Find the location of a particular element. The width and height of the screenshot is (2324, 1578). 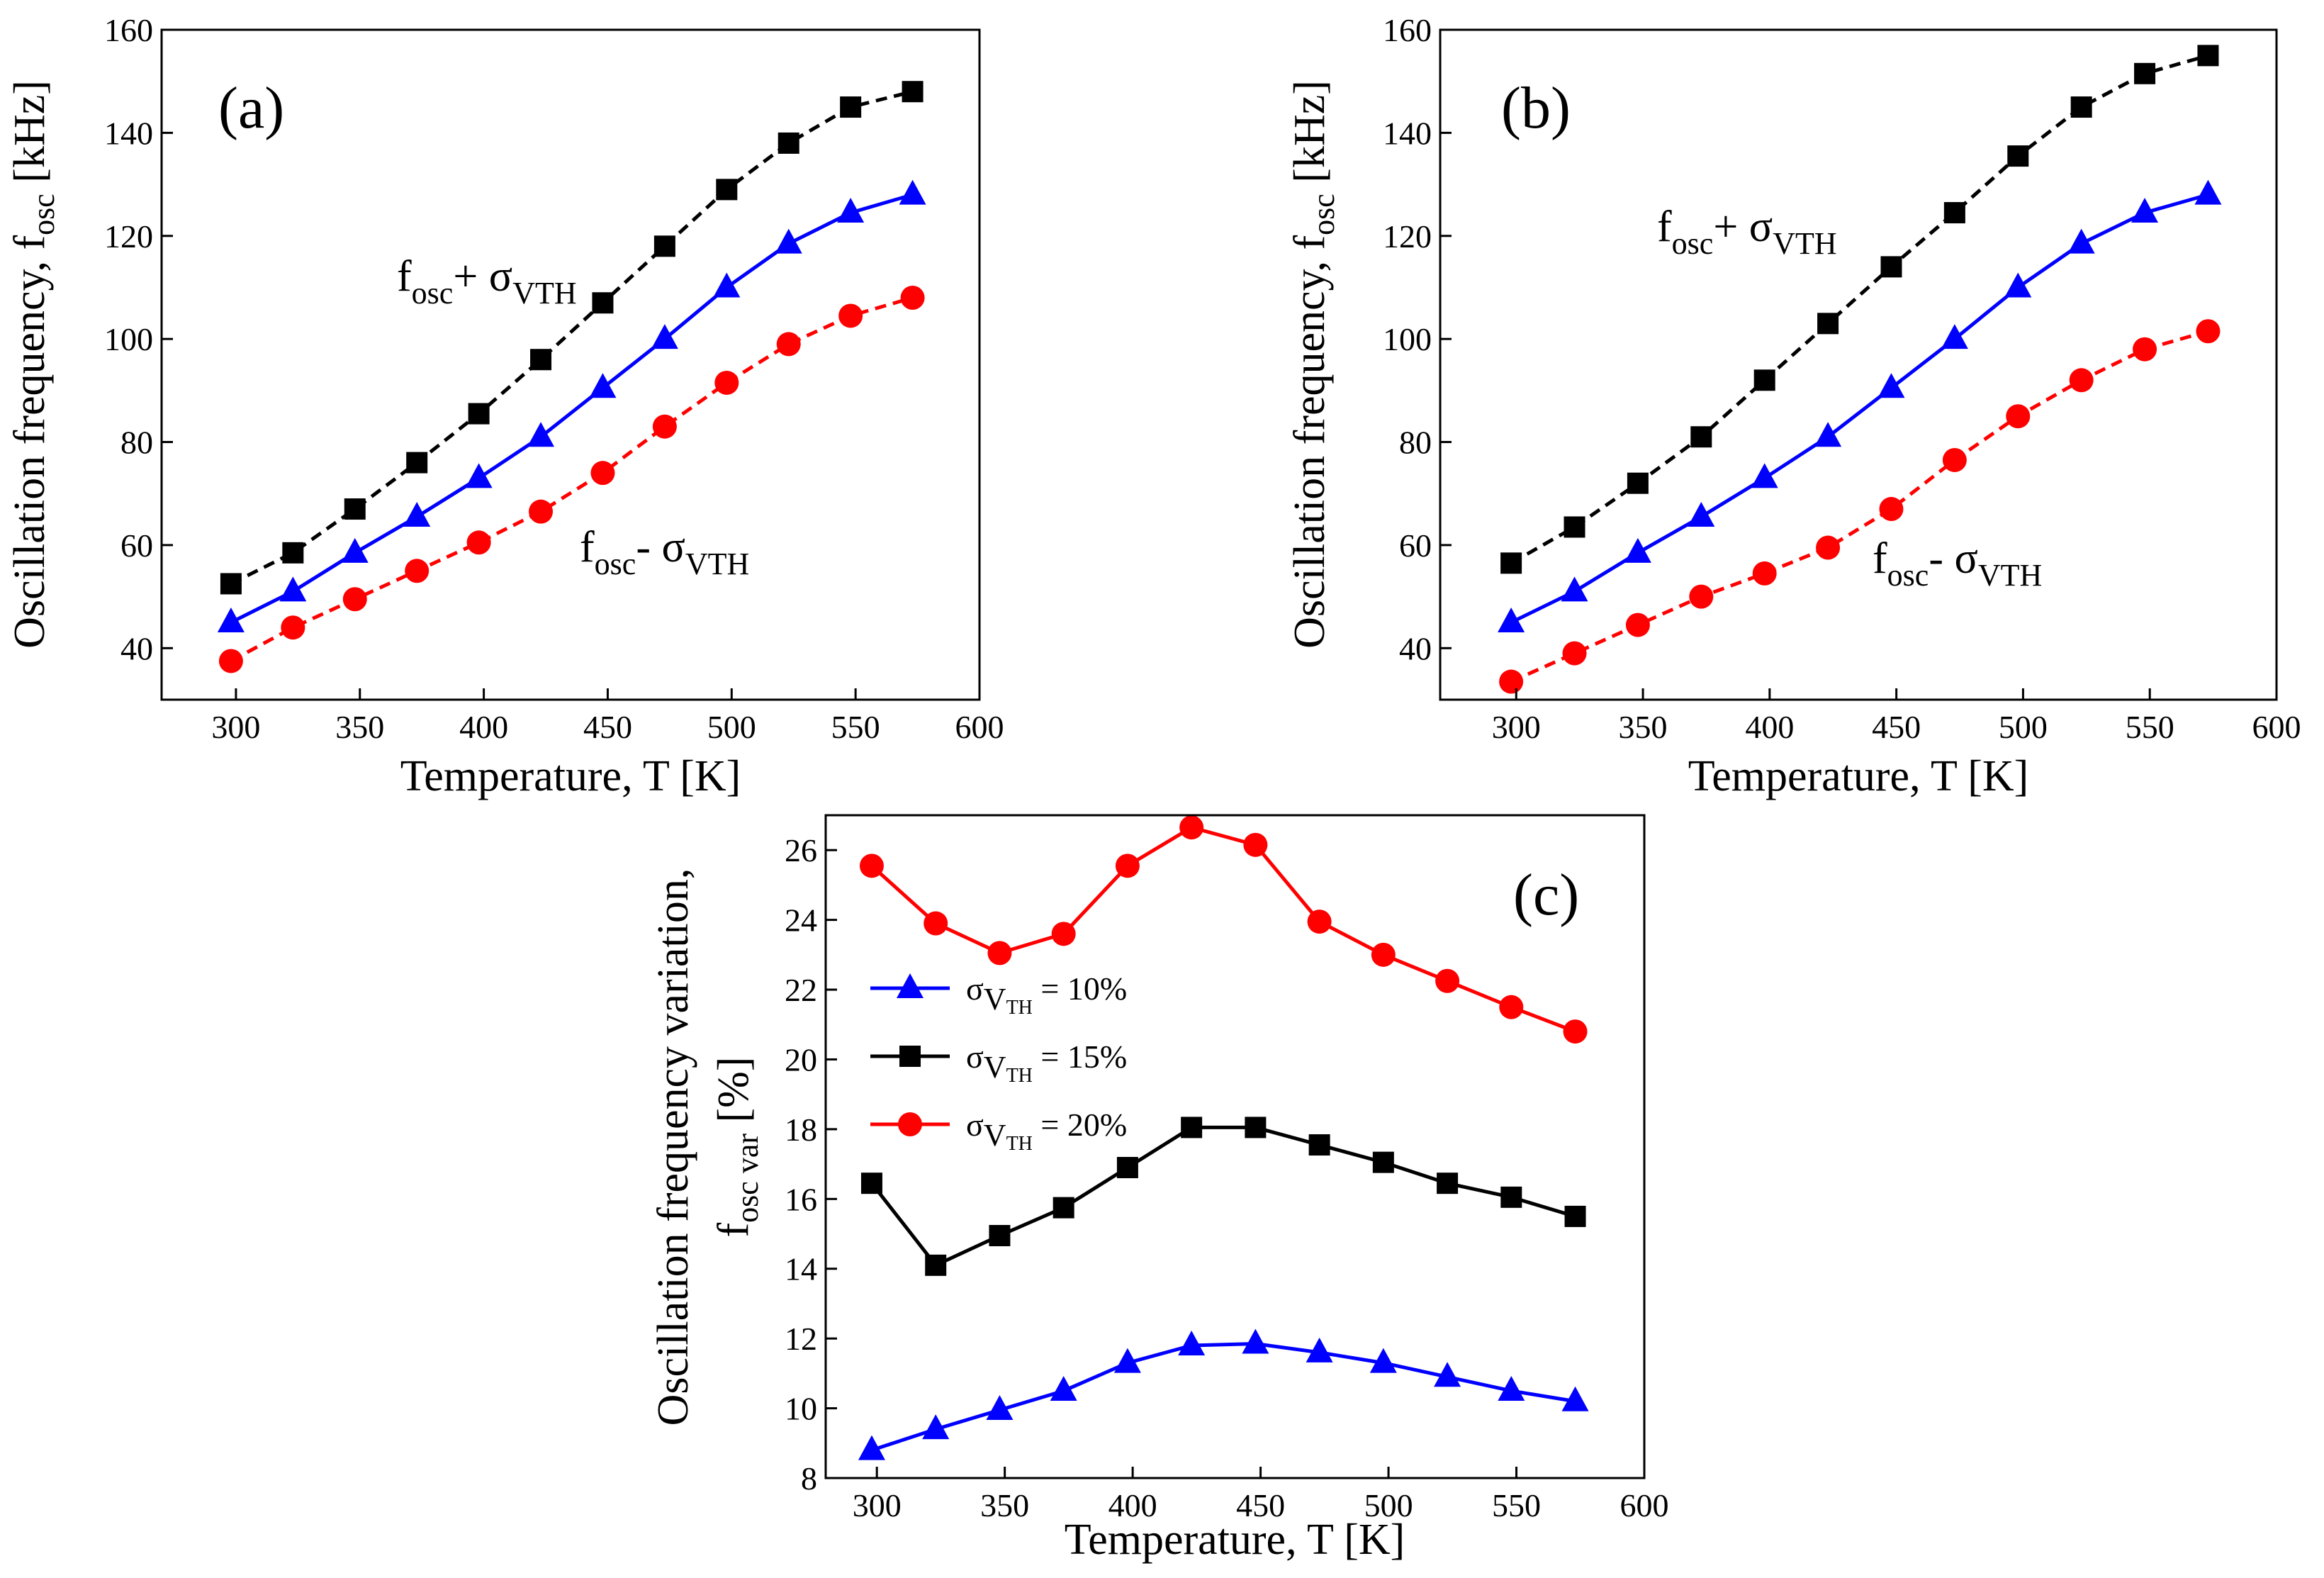

panel-a-y-tick-label-160: 160 is located at coordinates (128, 30).